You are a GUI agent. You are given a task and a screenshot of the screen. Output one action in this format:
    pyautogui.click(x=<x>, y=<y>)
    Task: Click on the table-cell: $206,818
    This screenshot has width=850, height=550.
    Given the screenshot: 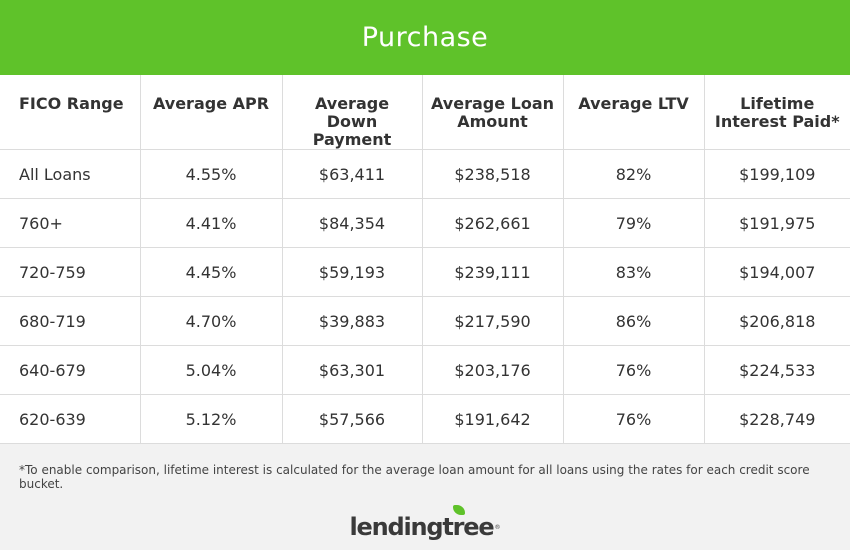 What is the action you would take?
    pyautogui.click(x=777, y=321)
    